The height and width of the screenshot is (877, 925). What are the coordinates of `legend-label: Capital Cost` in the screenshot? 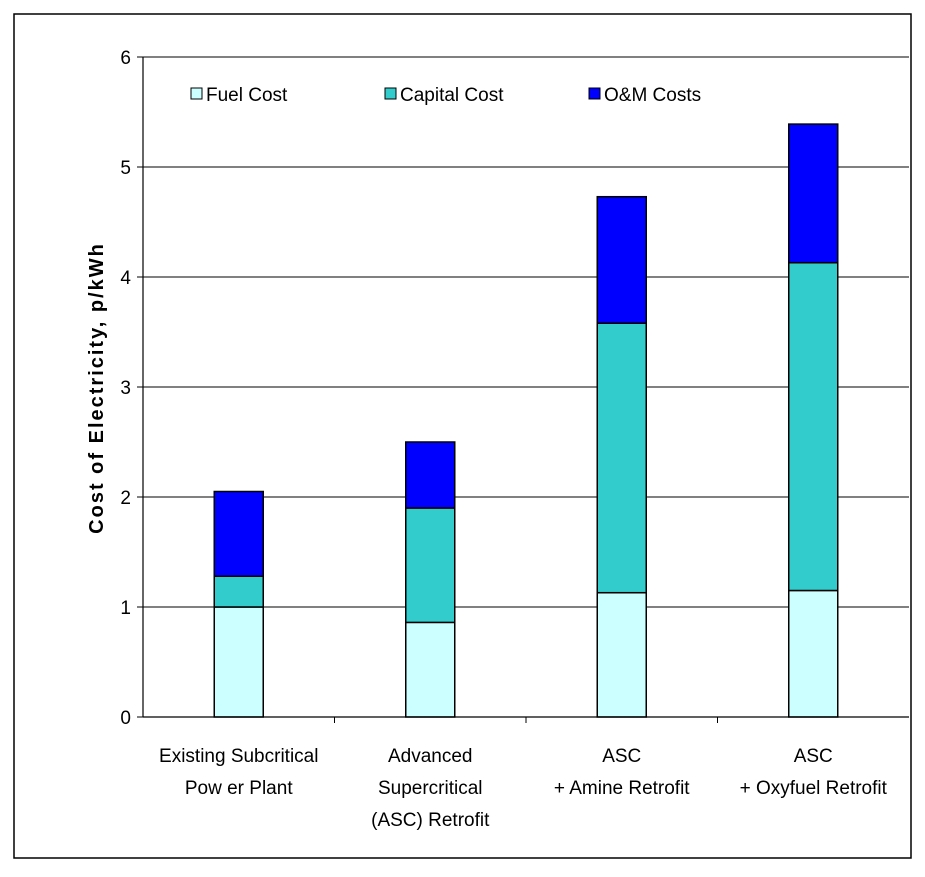 It's located at (452, 95).